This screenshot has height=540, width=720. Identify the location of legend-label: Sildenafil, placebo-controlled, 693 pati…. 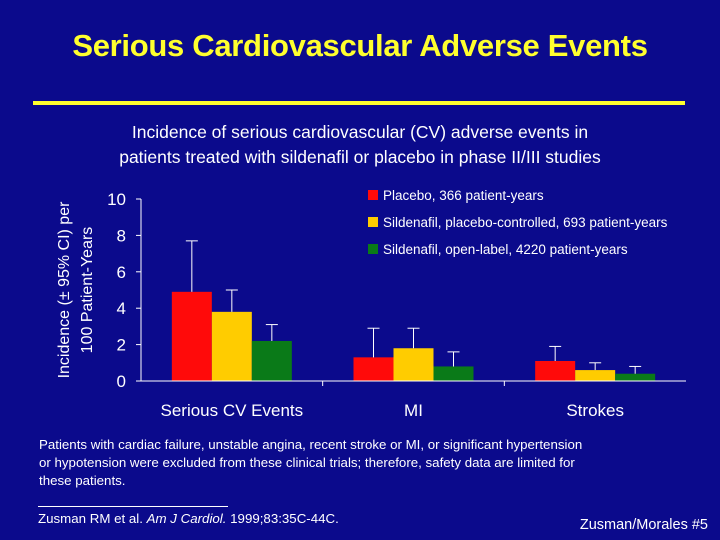
(525, 222).